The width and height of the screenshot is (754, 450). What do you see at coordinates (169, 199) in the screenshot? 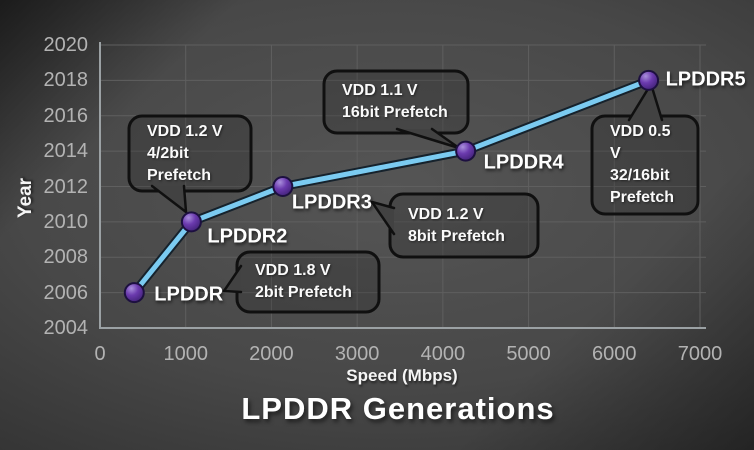
I see `callout-tail-LPDDR2` at bounding box center [169, 199].